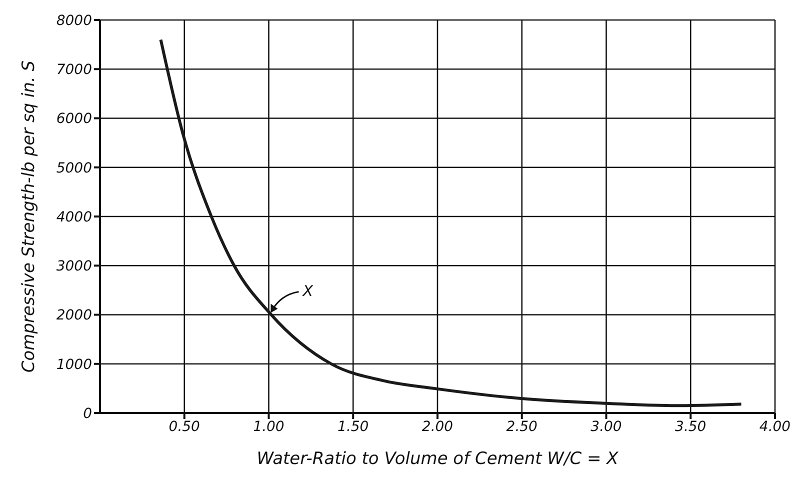 This screenshot has height=486, width=811. Describe the element at coordinates (184, 426) in the screenshot. I see `x-tick-label: 0.50` at that location.